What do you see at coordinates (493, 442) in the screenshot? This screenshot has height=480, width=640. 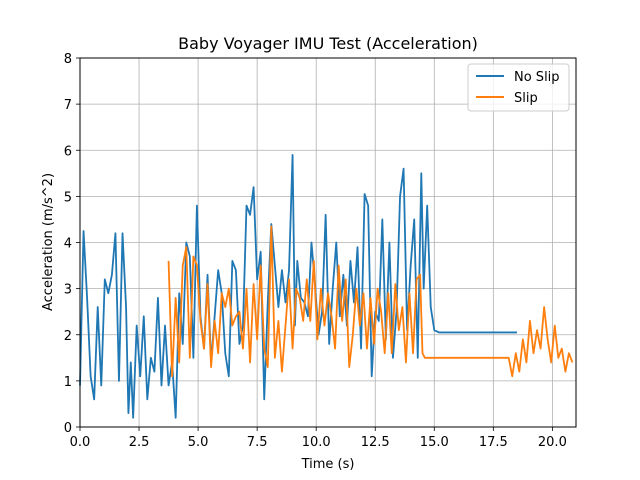 I see `x-tick-label-17-5: 17.5` at bounding box center [493, 442].